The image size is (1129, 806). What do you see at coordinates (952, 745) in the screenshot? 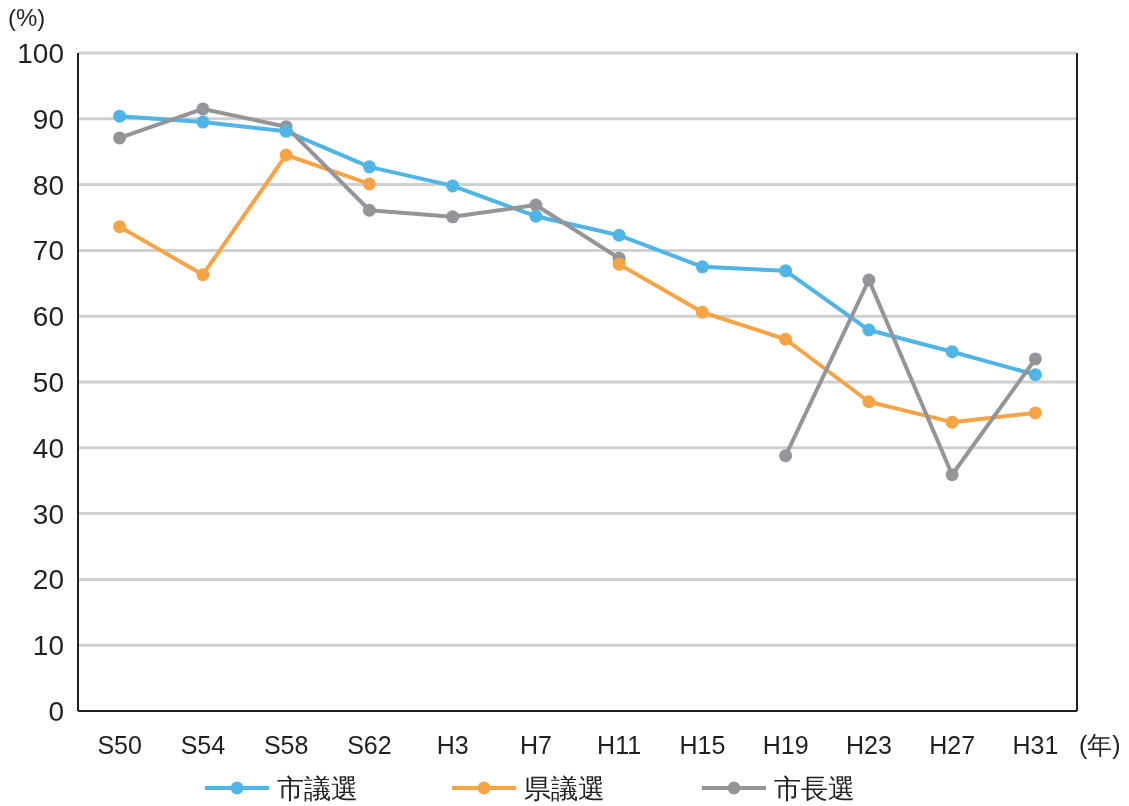
I see `x-tick-label: H27` at bounding box center [952, 745].